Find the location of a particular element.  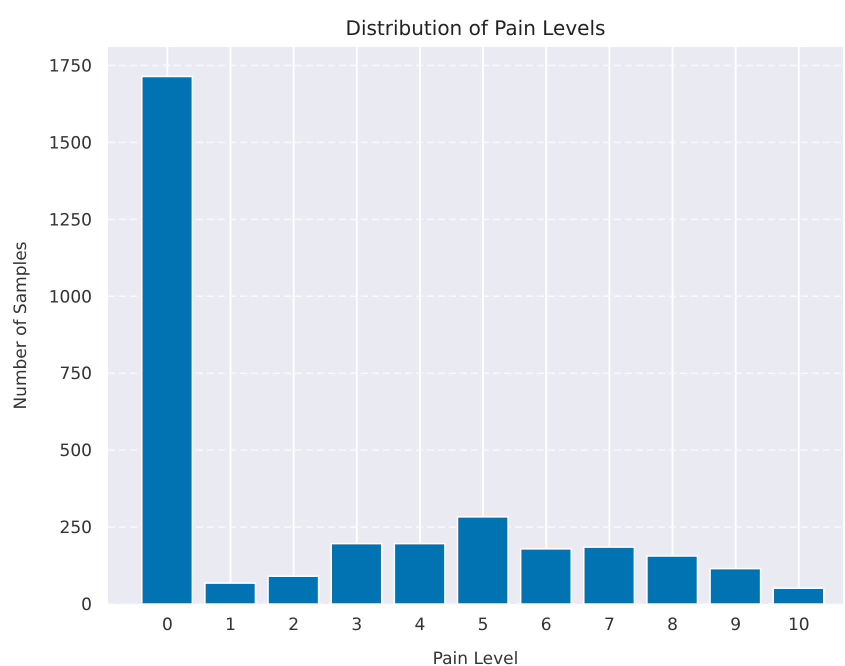

y-tick-label: 1000 is located at coordinates (70, 297).